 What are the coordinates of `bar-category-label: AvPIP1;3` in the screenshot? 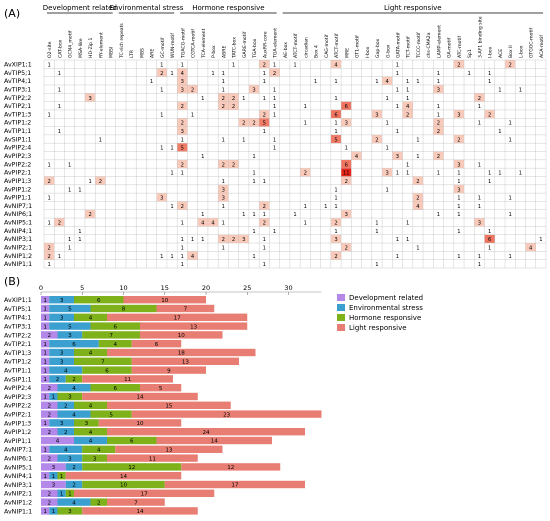 It's located at (17, 423).